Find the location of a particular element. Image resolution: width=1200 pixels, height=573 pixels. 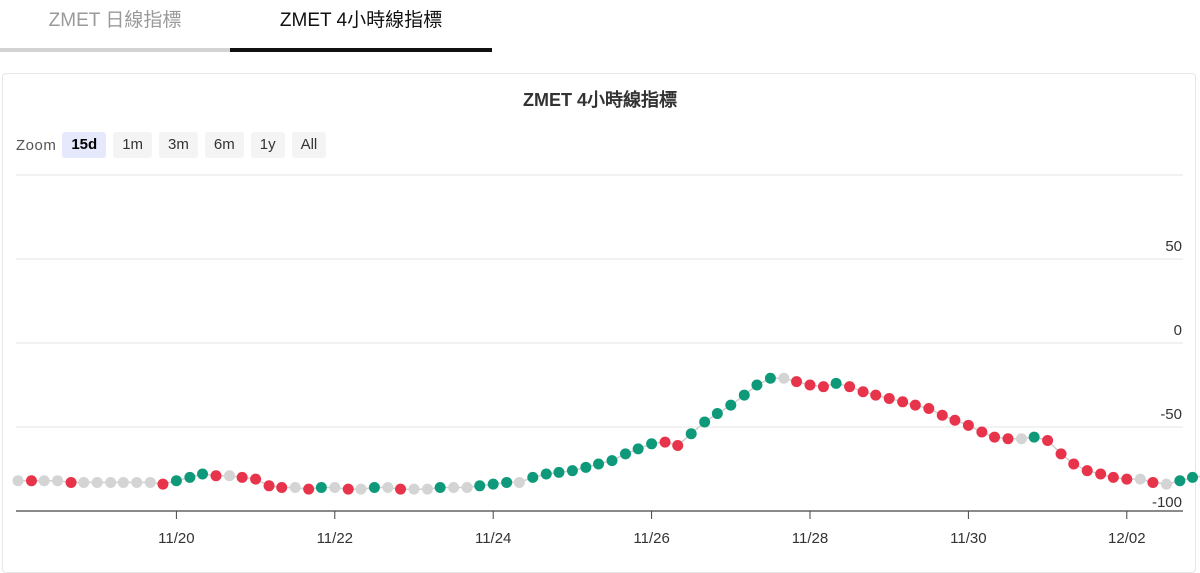

zoom-label: Zoom is located at coordinates (36, 145).